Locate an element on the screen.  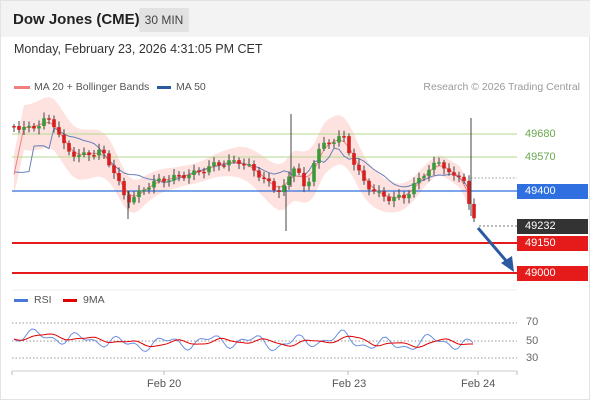
header-bar: Dow Jones (CME) 30 MIN is located at coordinates (295, 19).